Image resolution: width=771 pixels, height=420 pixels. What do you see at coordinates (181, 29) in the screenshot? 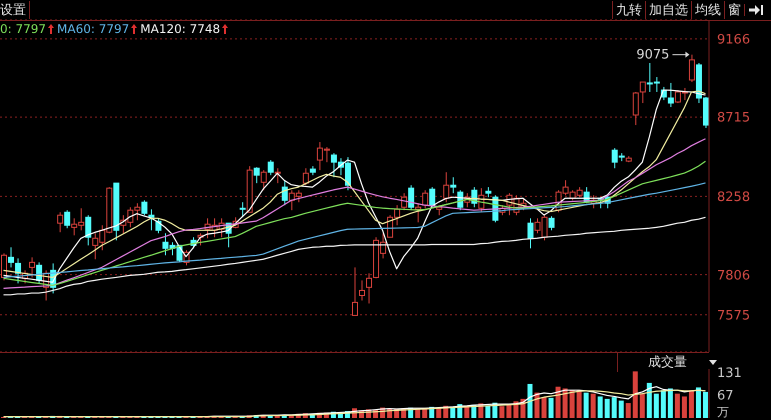
I see `text: MA120: 7748` at bounding box center [181, 29].